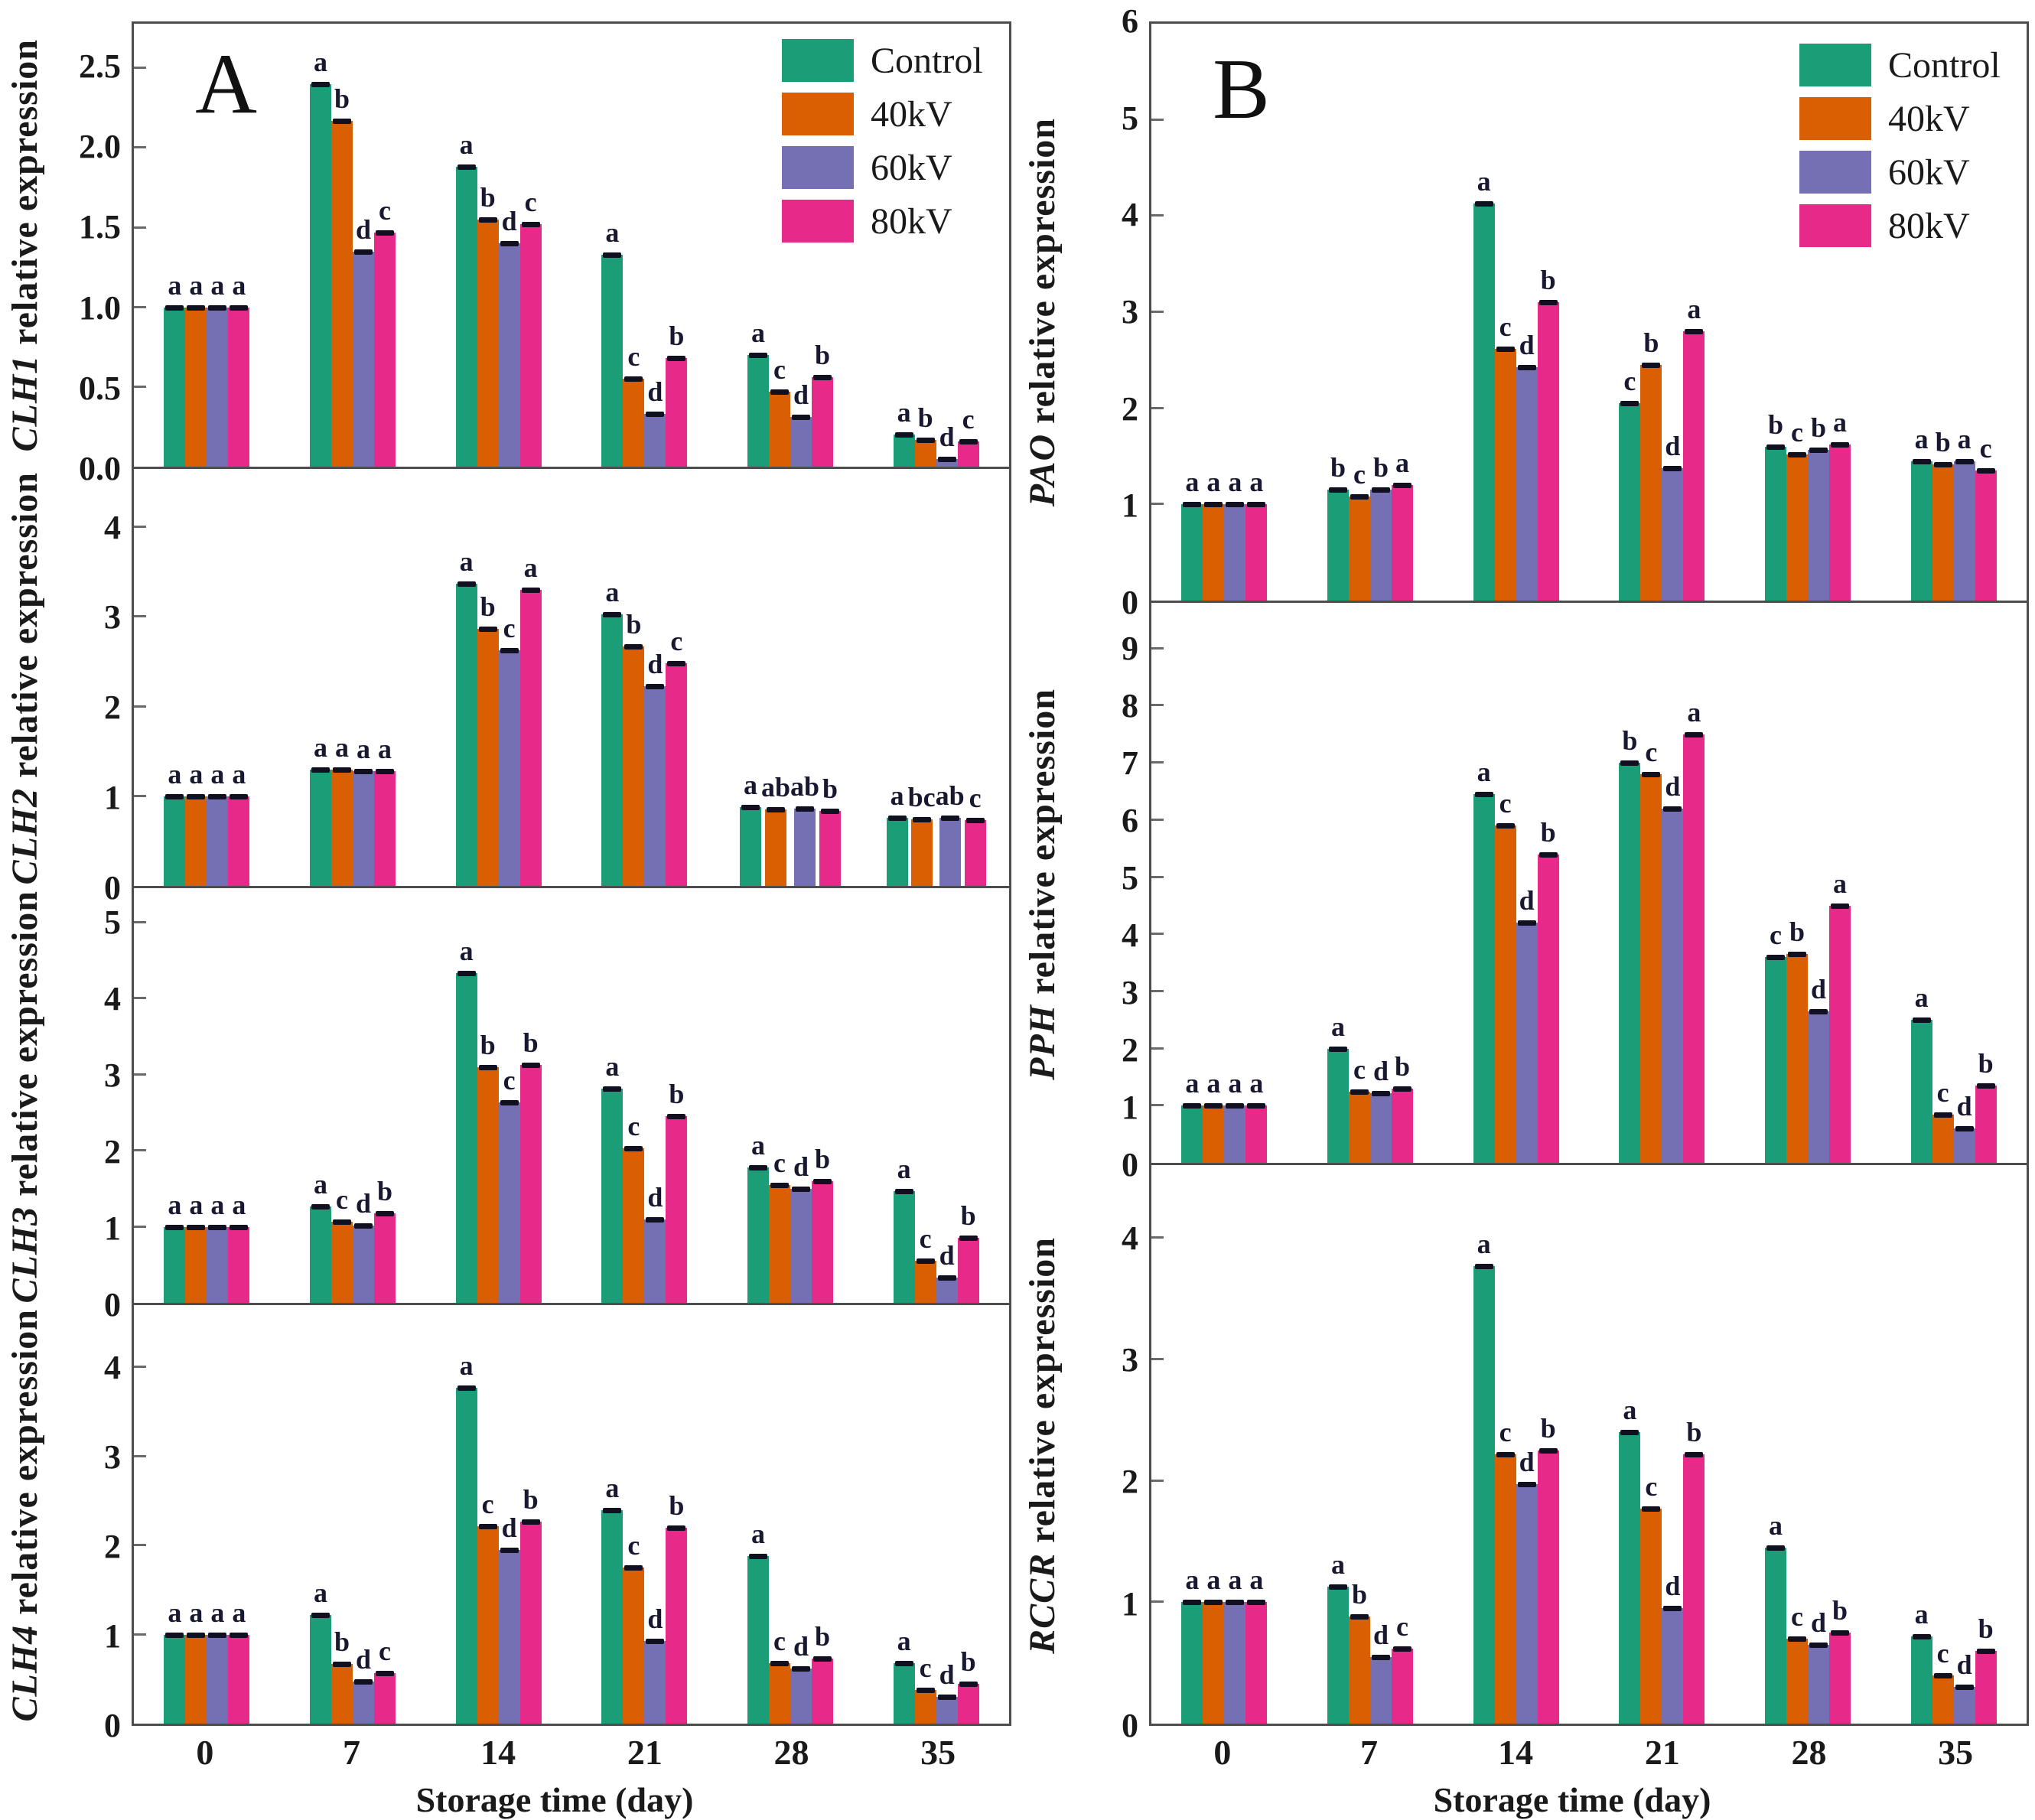 The image size is (2035, 1820). Describe the element at coordinates (112, 1228) in the screenshot. I see `y-tick-label: 1` at that location.